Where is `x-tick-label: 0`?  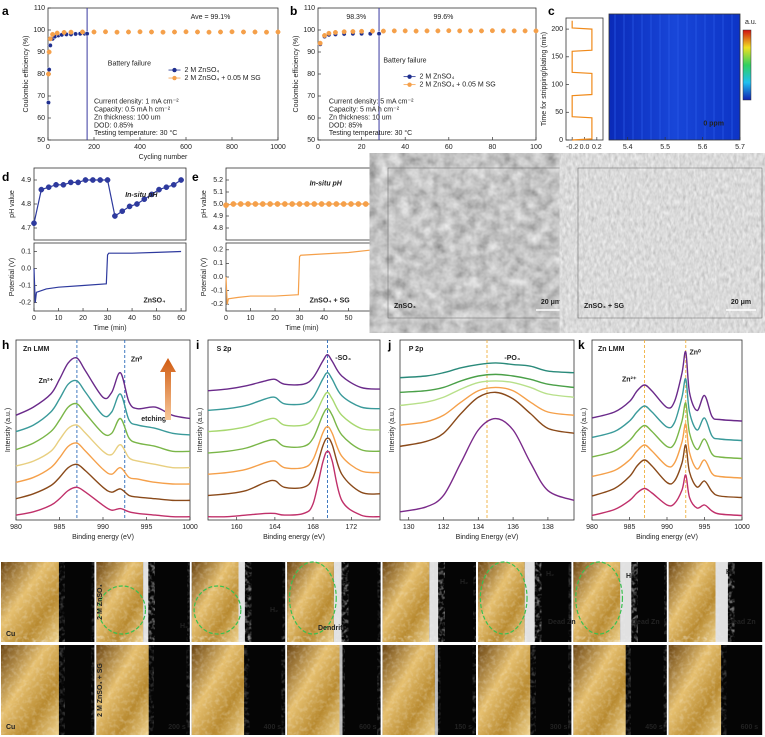
x-tick-label: 0 is located at coordinates (318, 147).